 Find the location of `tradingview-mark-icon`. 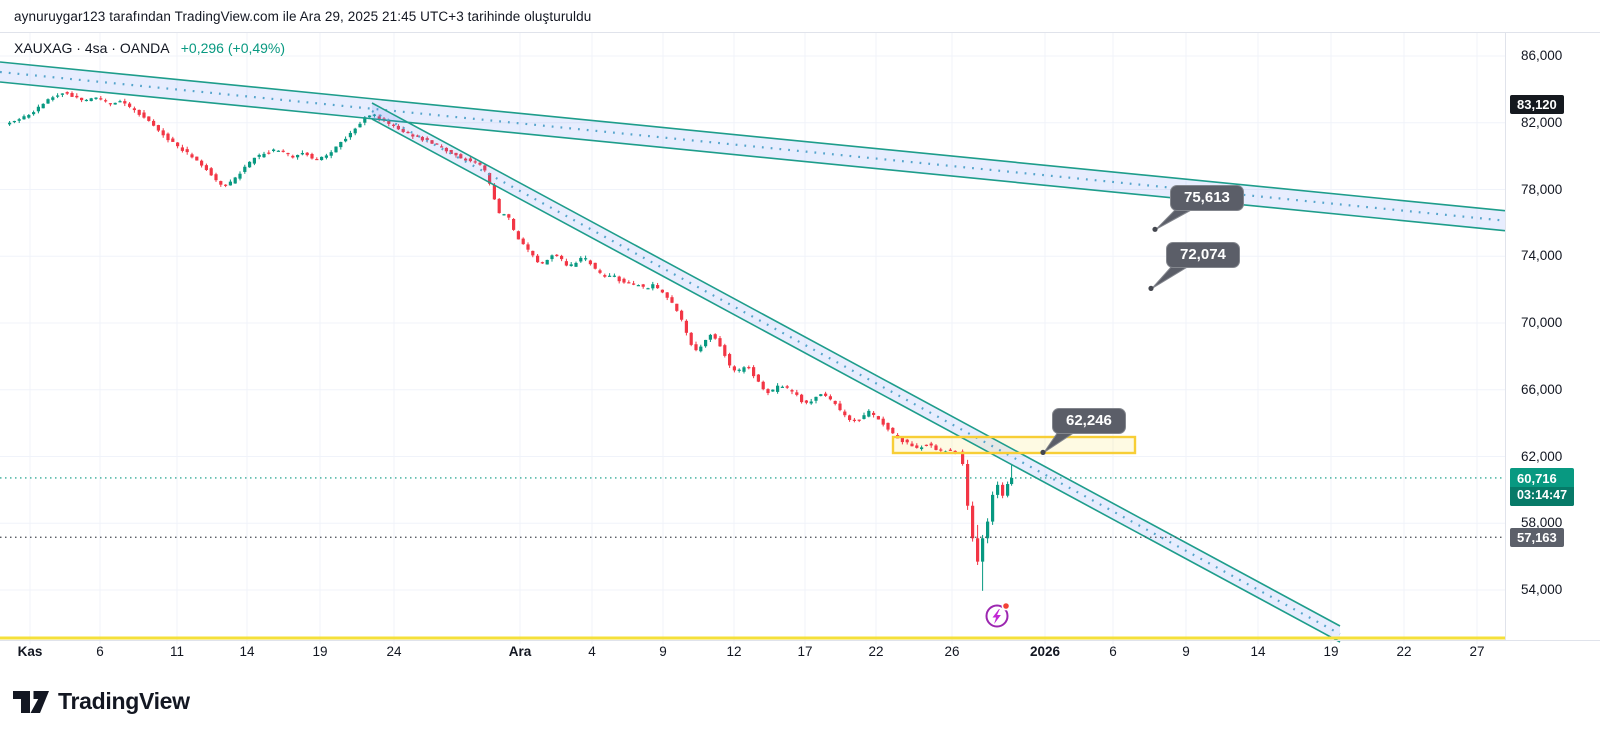

tradingview-mark-icon is located at coordinates (31, 701).